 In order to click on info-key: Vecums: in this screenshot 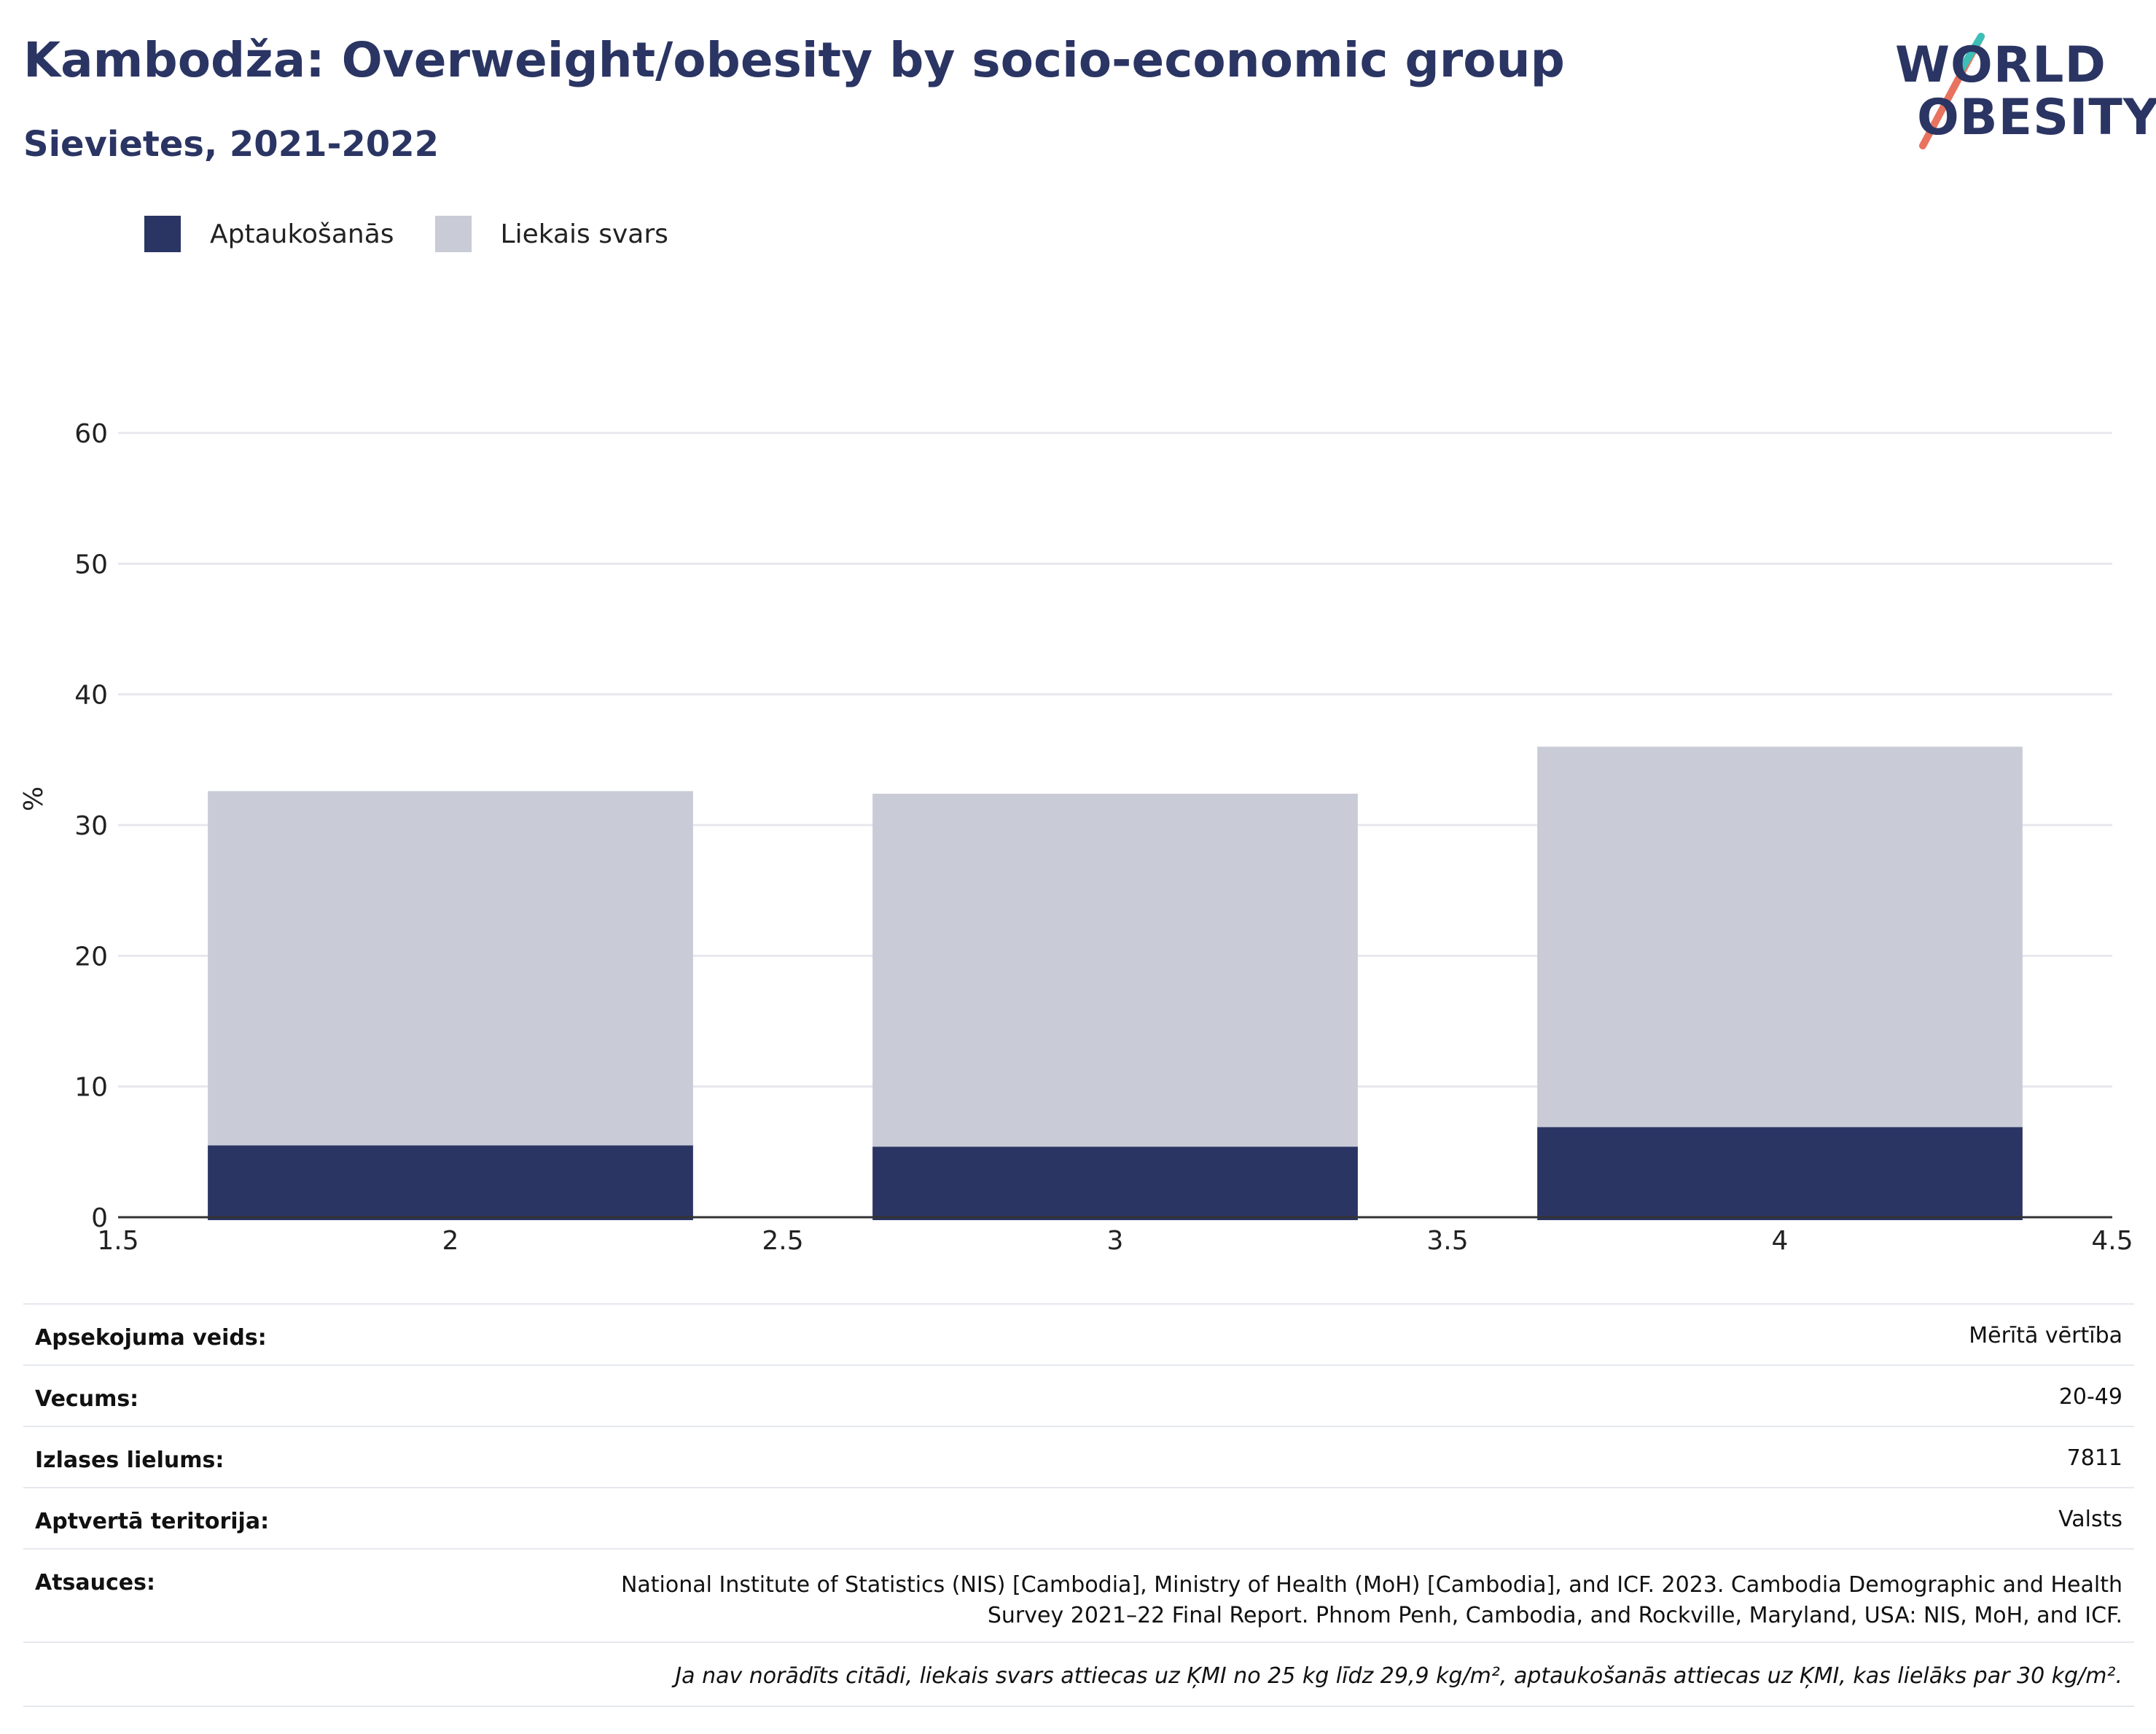, I will do `click(87, 1399)`.